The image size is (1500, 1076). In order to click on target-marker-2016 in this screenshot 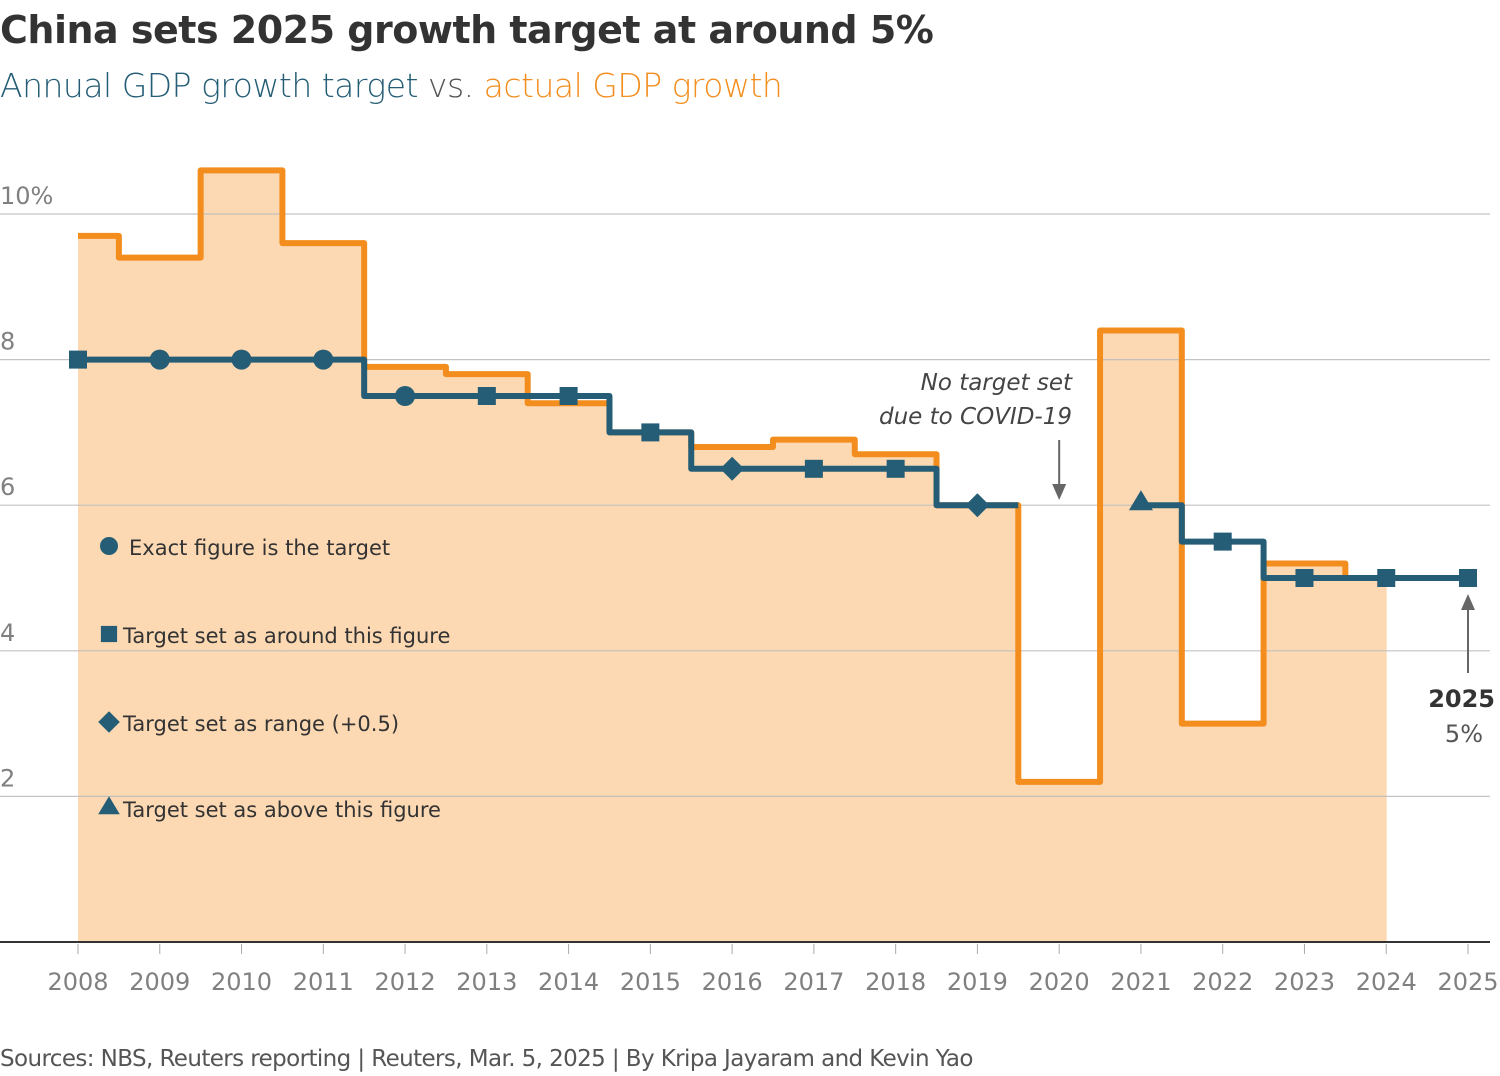, I will do `click(732, 468)`.